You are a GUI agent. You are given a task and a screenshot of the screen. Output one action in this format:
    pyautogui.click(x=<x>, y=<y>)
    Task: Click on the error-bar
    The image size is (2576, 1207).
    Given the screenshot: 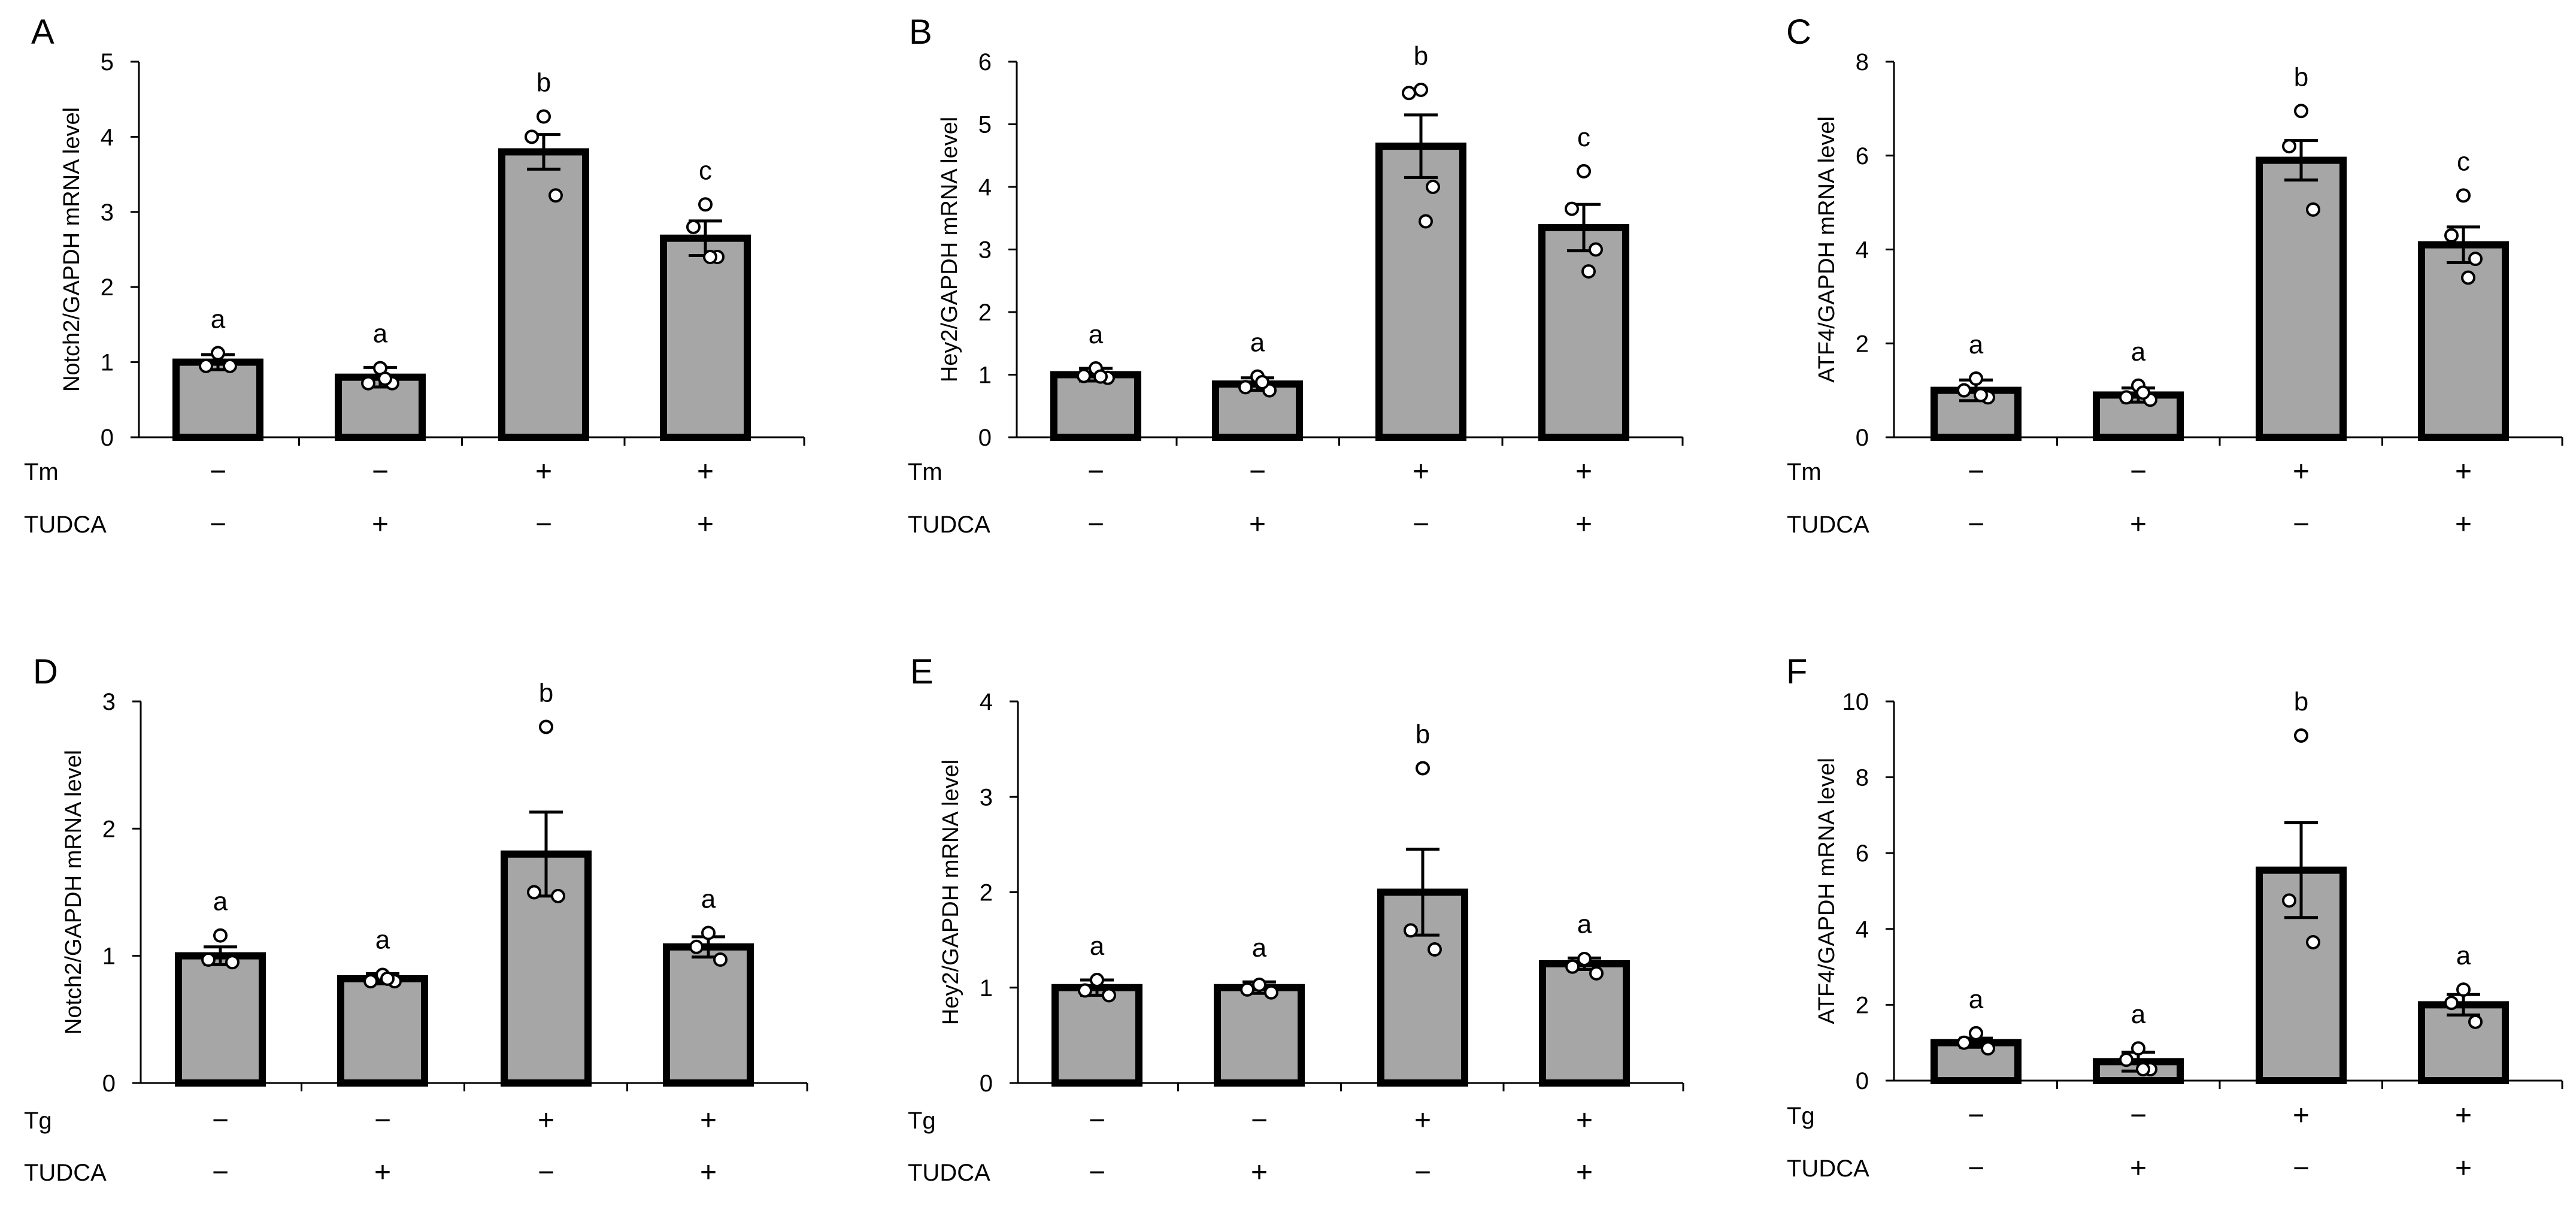 What is the action you would take?
    pyautogui.click(x=2301, y=870)
    